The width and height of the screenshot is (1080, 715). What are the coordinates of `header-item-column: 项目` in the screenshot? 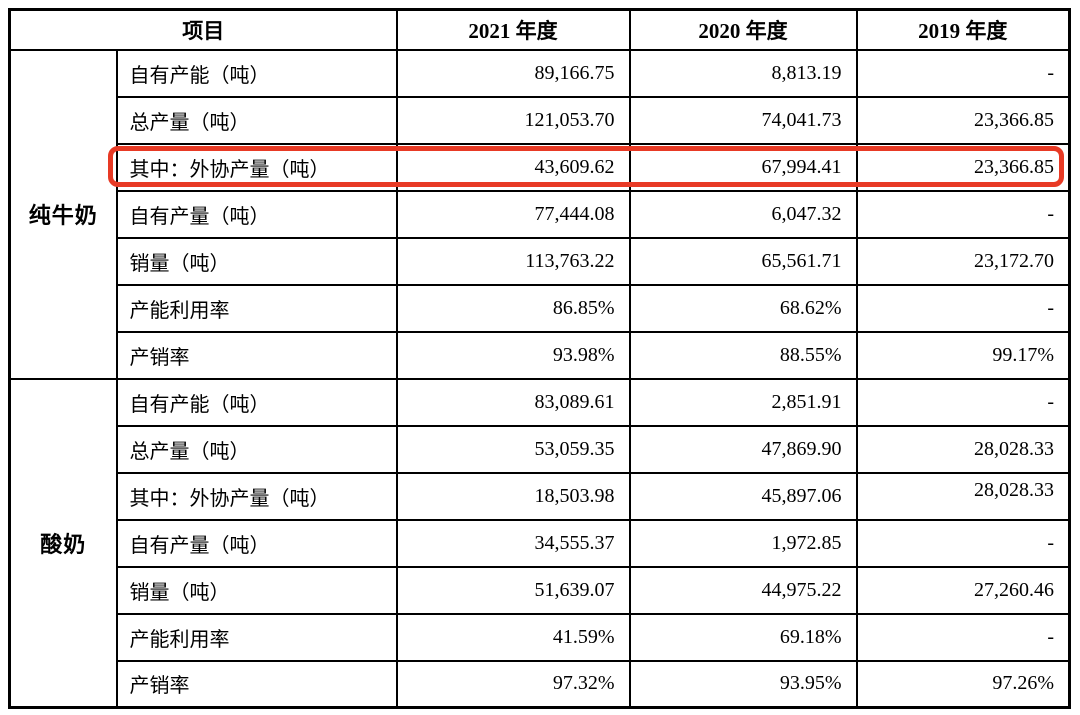 It's located at (203, 29).